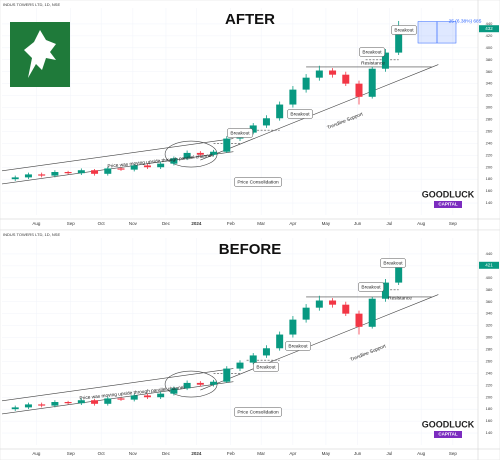 This screenshot has width=500, height=460. I want to click on brand-badge, so click(448, 204).